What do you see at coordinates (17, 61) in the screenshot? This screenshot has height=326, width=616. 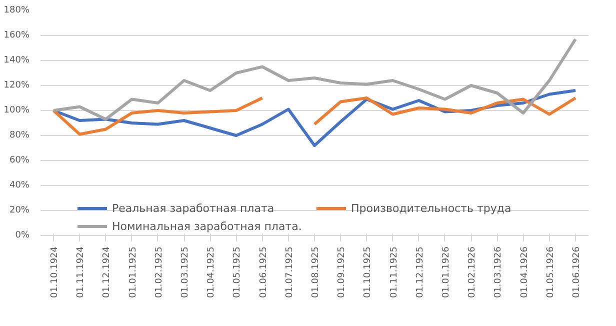 I see `y-tick-label: 140%` at bounding box center [17, 61].